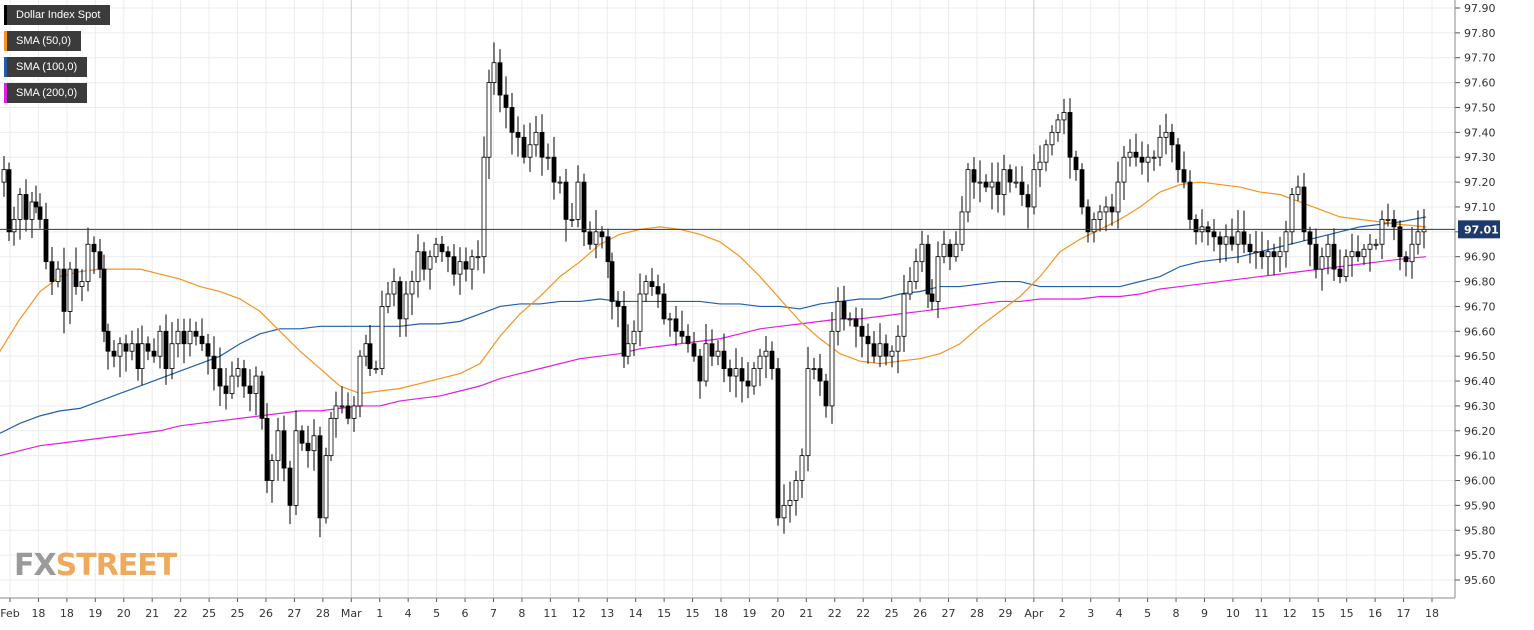 Image resolution: width=1534 pixels, height=630 pixels. I want to click on x-tick-label: 2, so click(1062, 613).